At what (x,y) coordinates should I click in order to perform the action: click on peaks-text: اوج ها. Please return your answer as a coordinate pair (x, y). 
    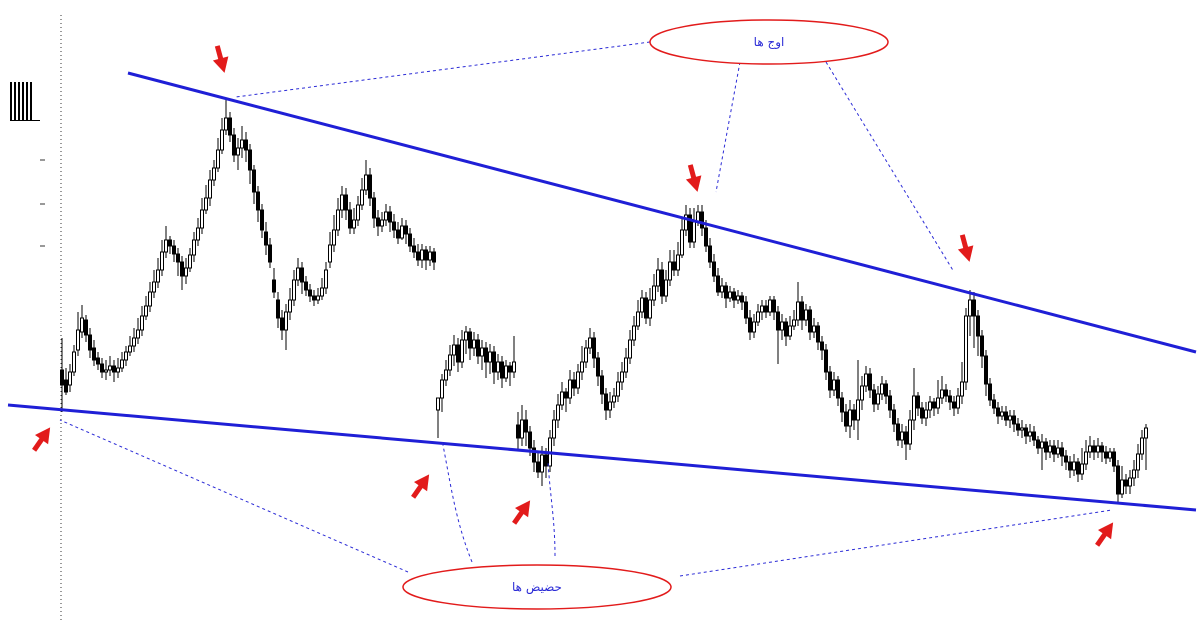
    Looking at the image, I should click on (769, 42).